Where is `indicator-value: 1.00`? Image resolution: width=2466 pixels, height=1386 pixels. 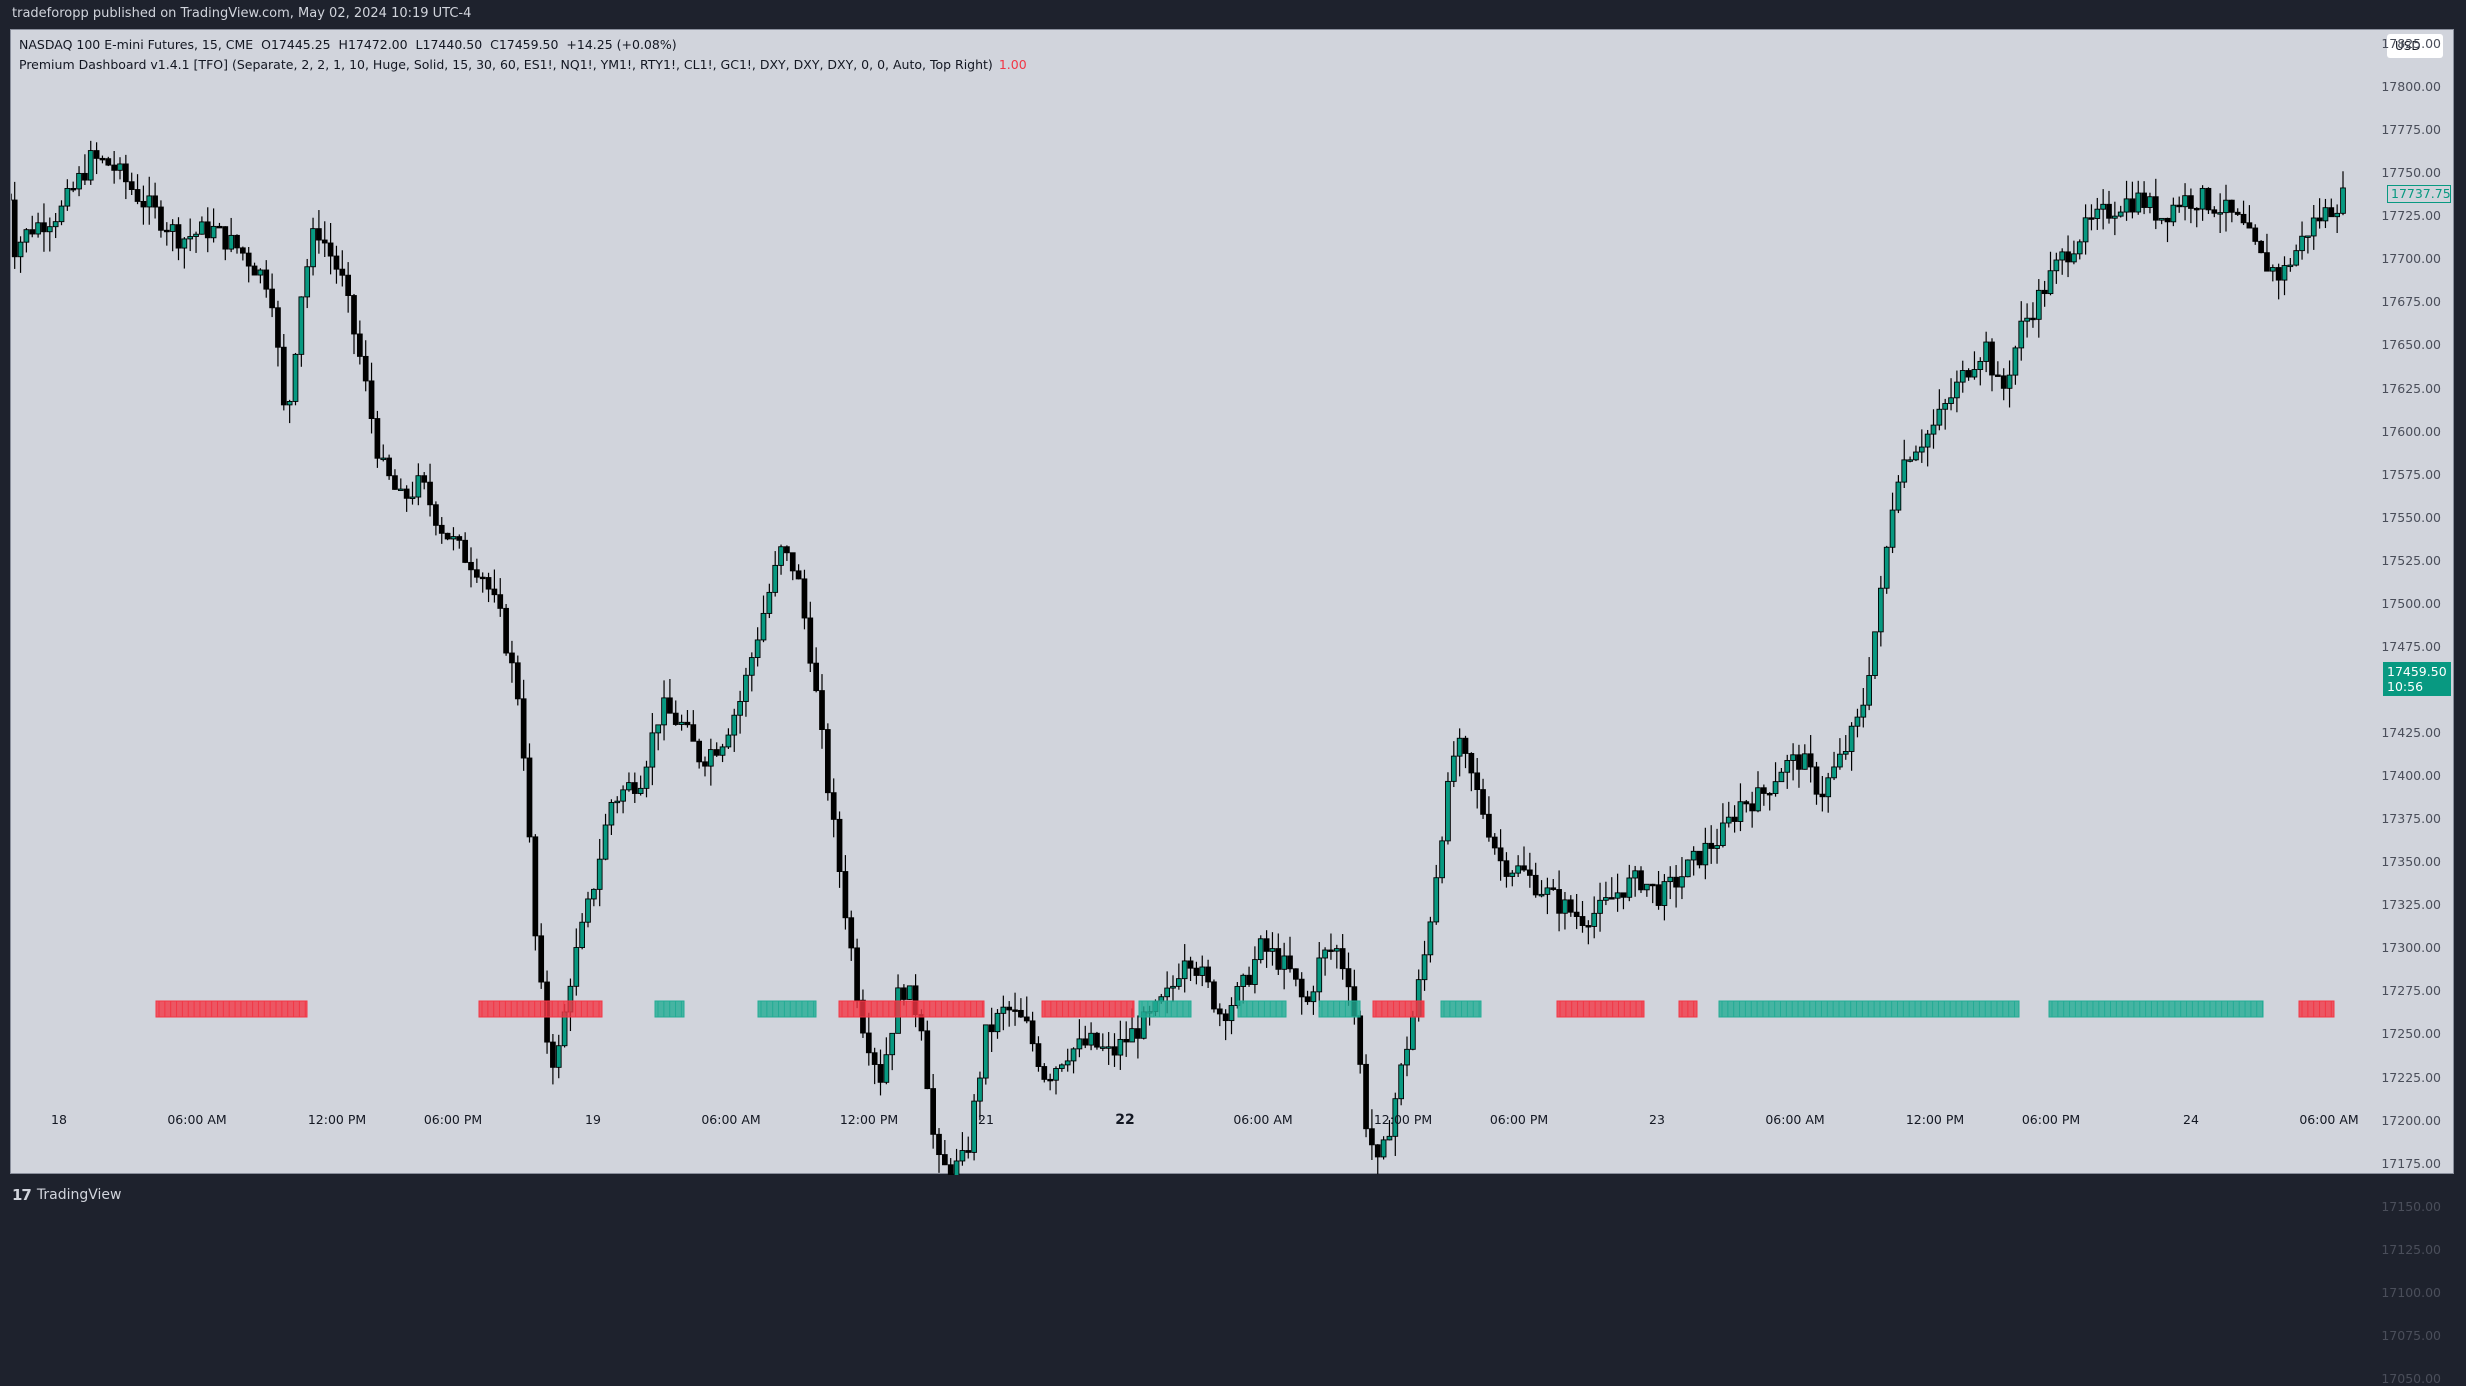 indicator-value: 1.00 is located at coordinates (1013, 64).